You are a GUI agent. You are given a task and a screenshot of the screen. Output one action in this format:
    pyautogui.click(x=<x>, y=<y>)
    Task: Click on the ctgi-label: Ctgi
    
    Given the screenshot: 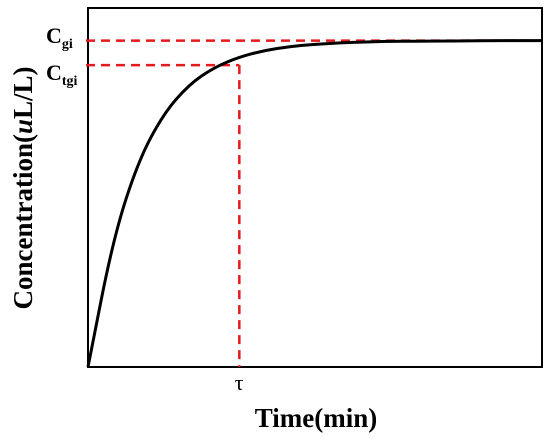 What is the action you would take?
    pyautogui.click(x=62, y=74)
    